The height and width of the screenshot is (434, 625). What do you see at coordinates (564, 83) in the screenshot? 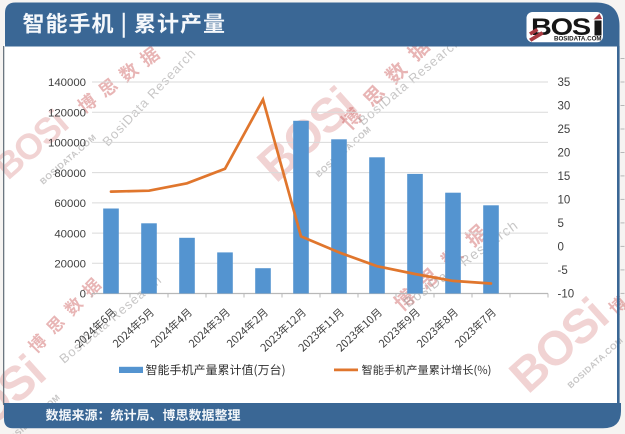
I see `svg-text: 35` at bounding box center [564, 83].